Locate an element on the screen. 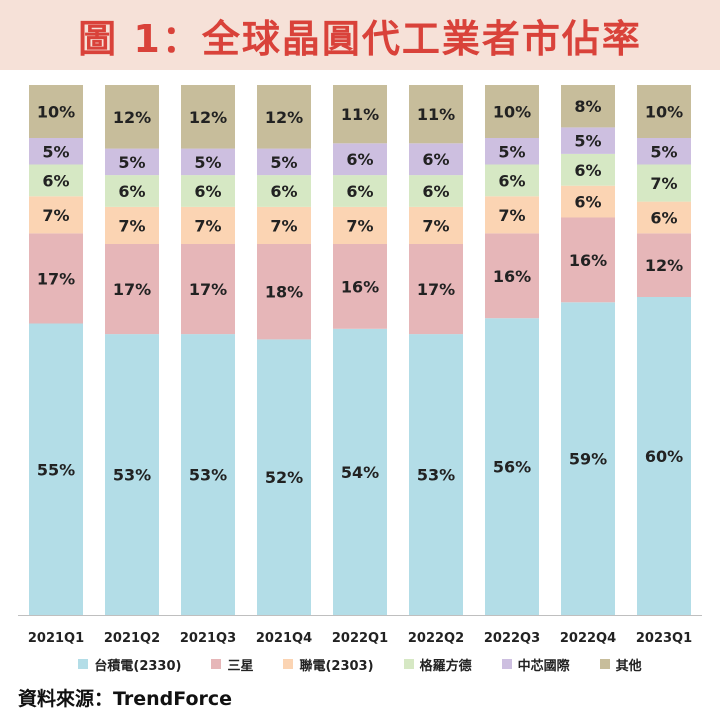  data-label-2022Q2-3: 6% is located at coordinates (435, 191).